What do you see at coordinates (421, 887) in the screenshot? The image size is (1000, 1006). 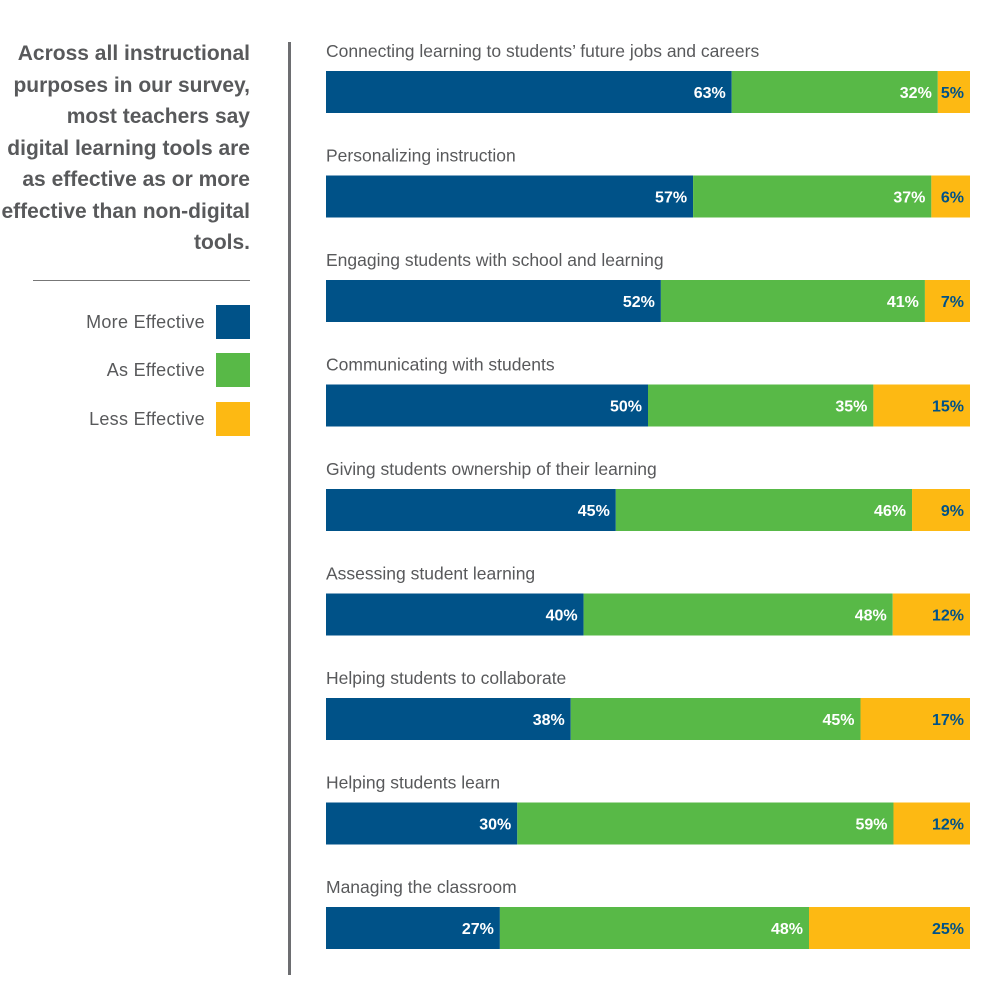 I see `category-label: Managing the classroom` at bounding box center [421, 887].